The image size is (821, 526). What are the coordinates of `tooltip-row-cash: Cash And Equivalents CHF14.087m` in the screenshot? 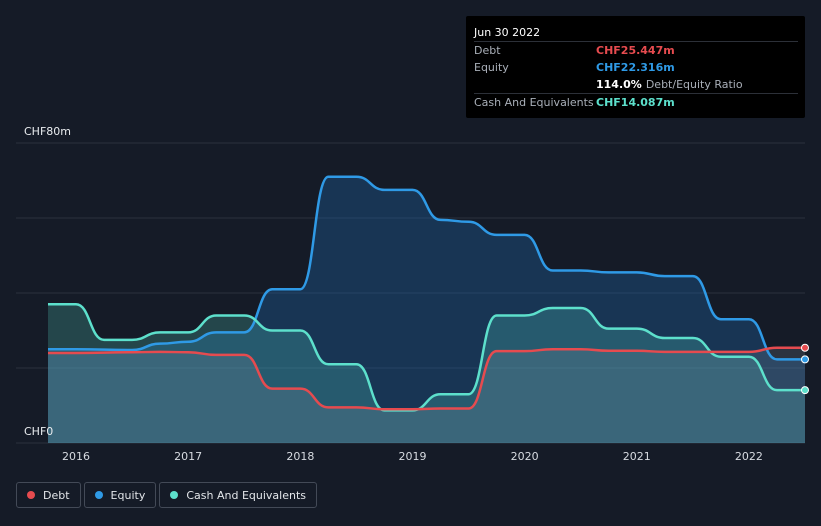 It's located at (636, 102).